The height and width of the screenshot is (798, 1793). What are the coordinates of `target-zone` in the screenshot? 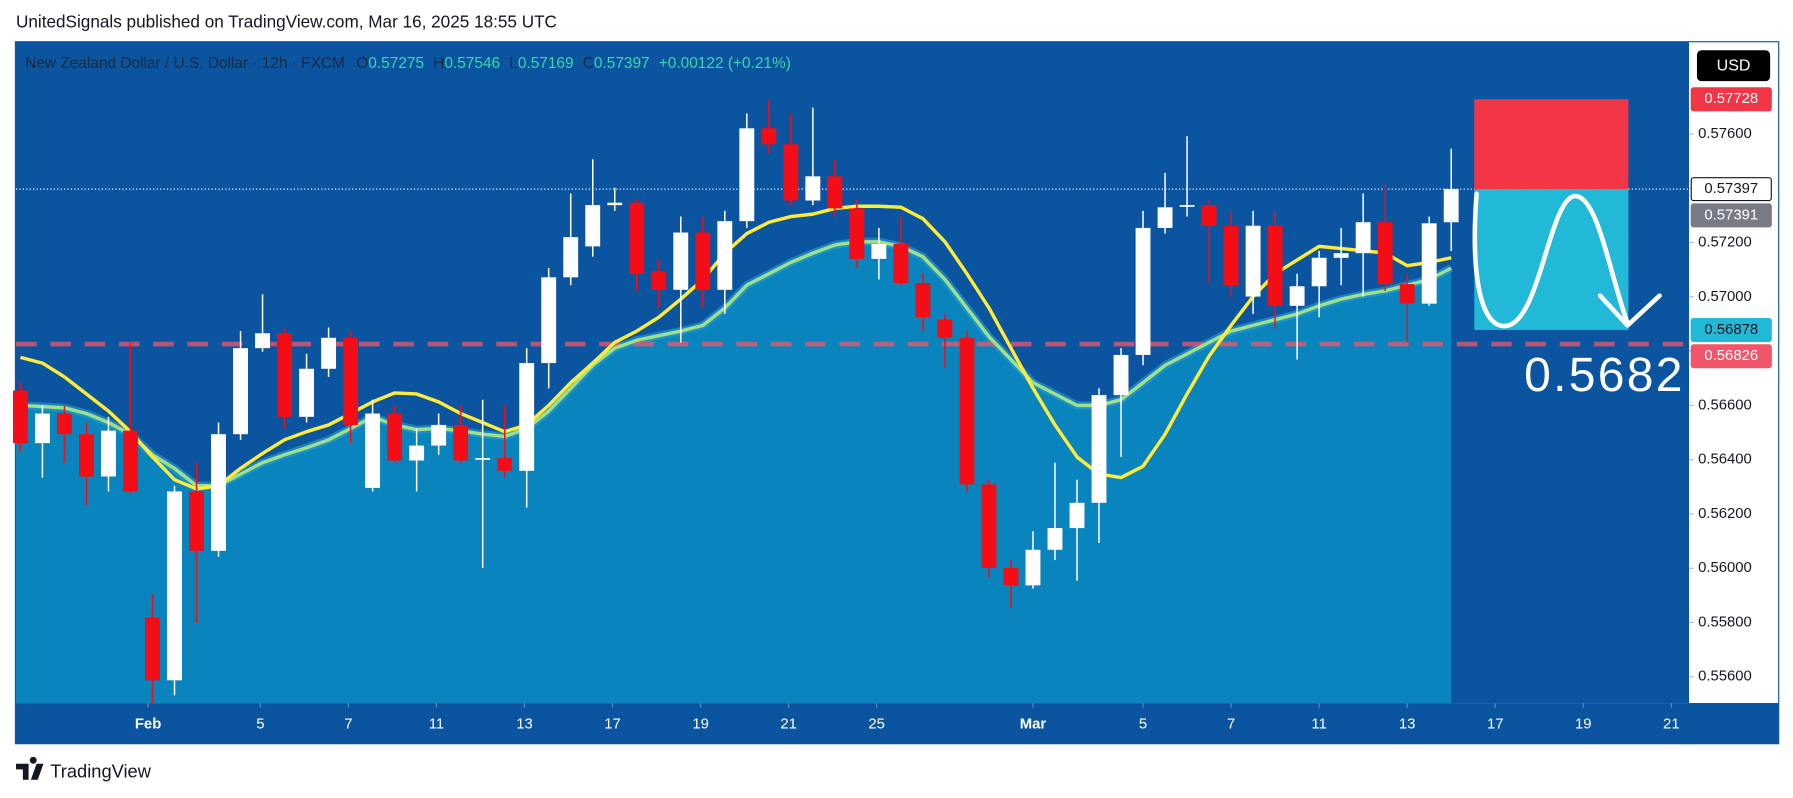 It's located at (1551, 259).